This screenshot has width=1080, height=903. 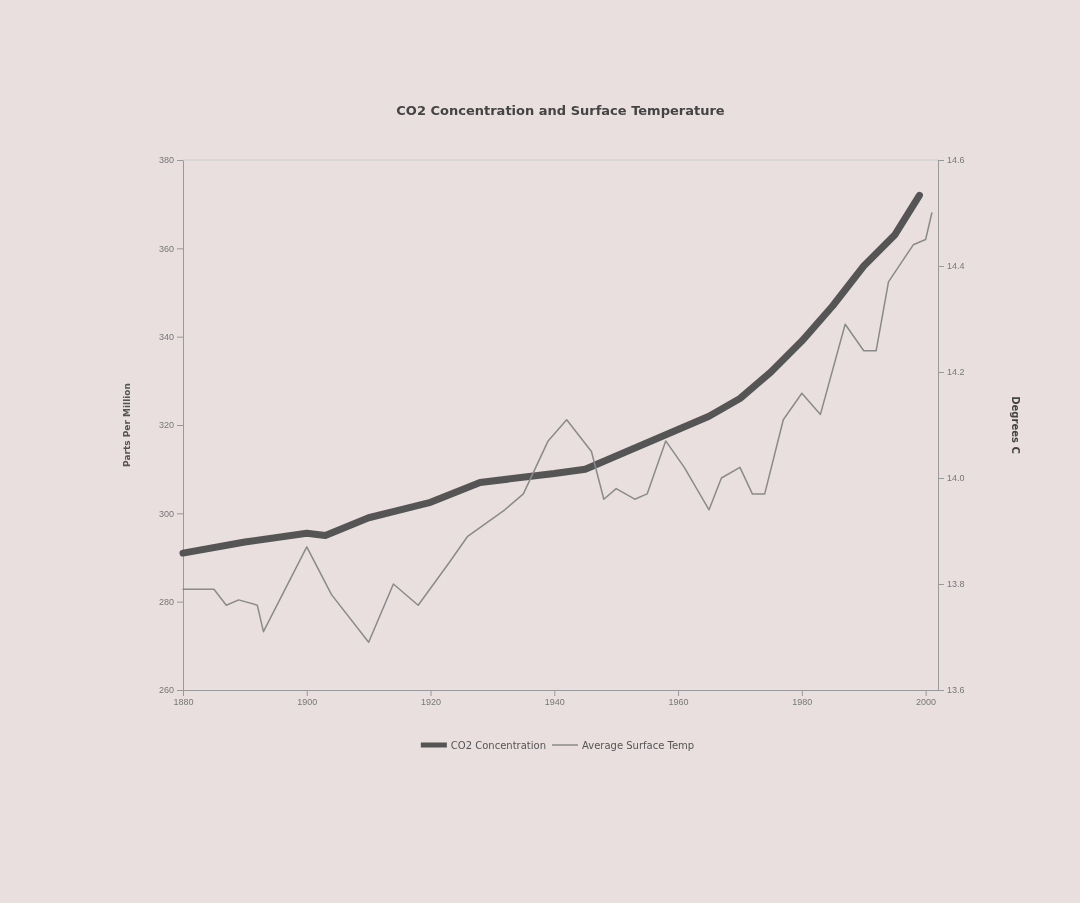 What do you see at coordinates (307, 702) in the screenshot?
I see `x-tick-label: 1900` at bounding box center [307, 702].